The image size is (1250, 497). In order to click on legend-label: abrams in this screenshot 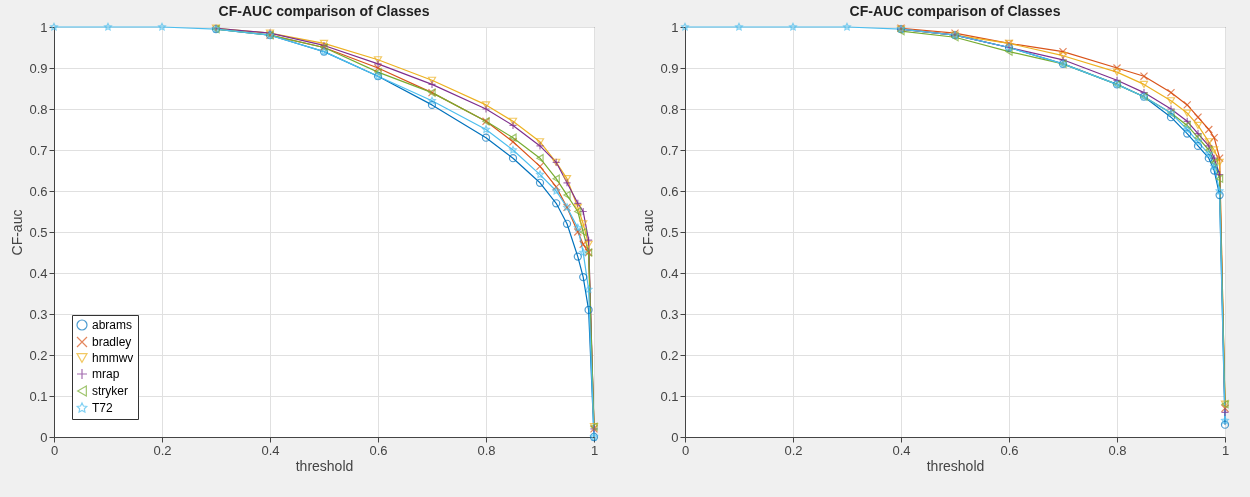, I will do `click(112, 325)`.